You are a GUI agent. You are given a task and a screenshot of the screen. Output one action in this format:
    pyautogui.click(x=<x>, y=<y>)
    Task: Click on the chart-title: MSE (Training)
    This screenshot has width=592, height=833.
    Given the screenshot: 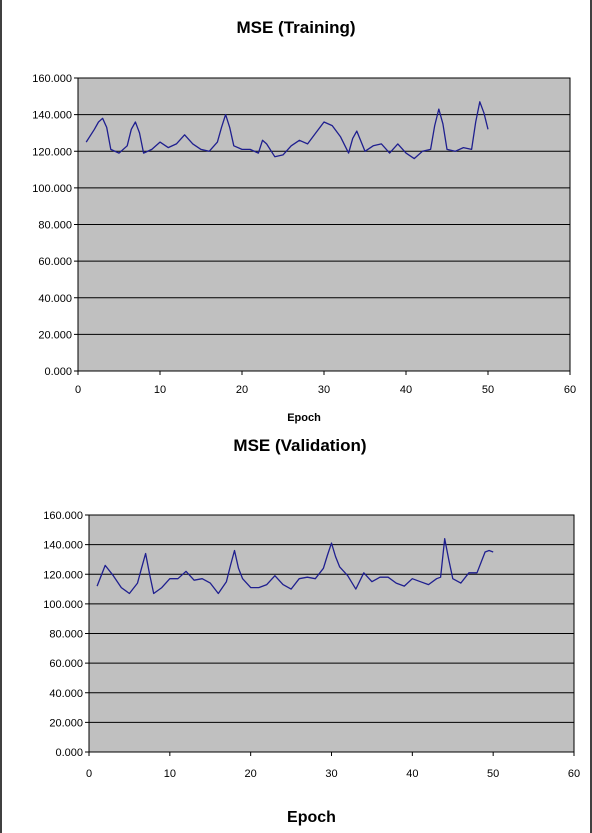 What is the action you would take?
    pyautogui.click(x=296, y=27)
    